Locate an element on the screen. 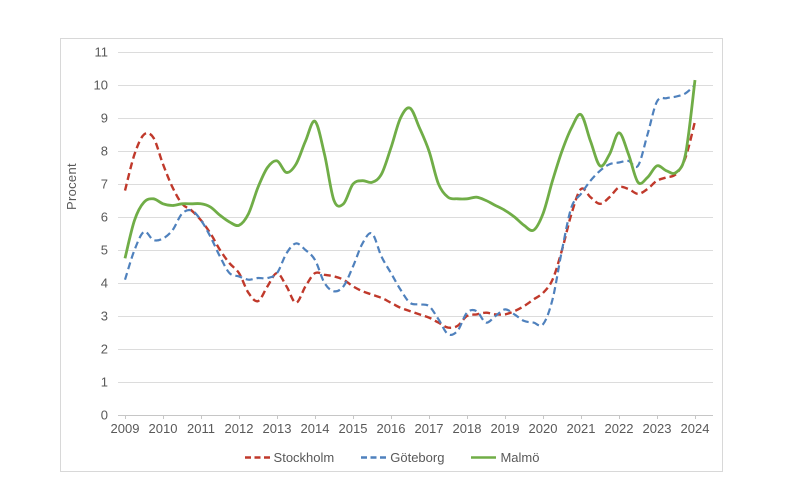 This screenshot has height=503, width=800. legend-line-sample-malm is located at coordinates (484, 457).